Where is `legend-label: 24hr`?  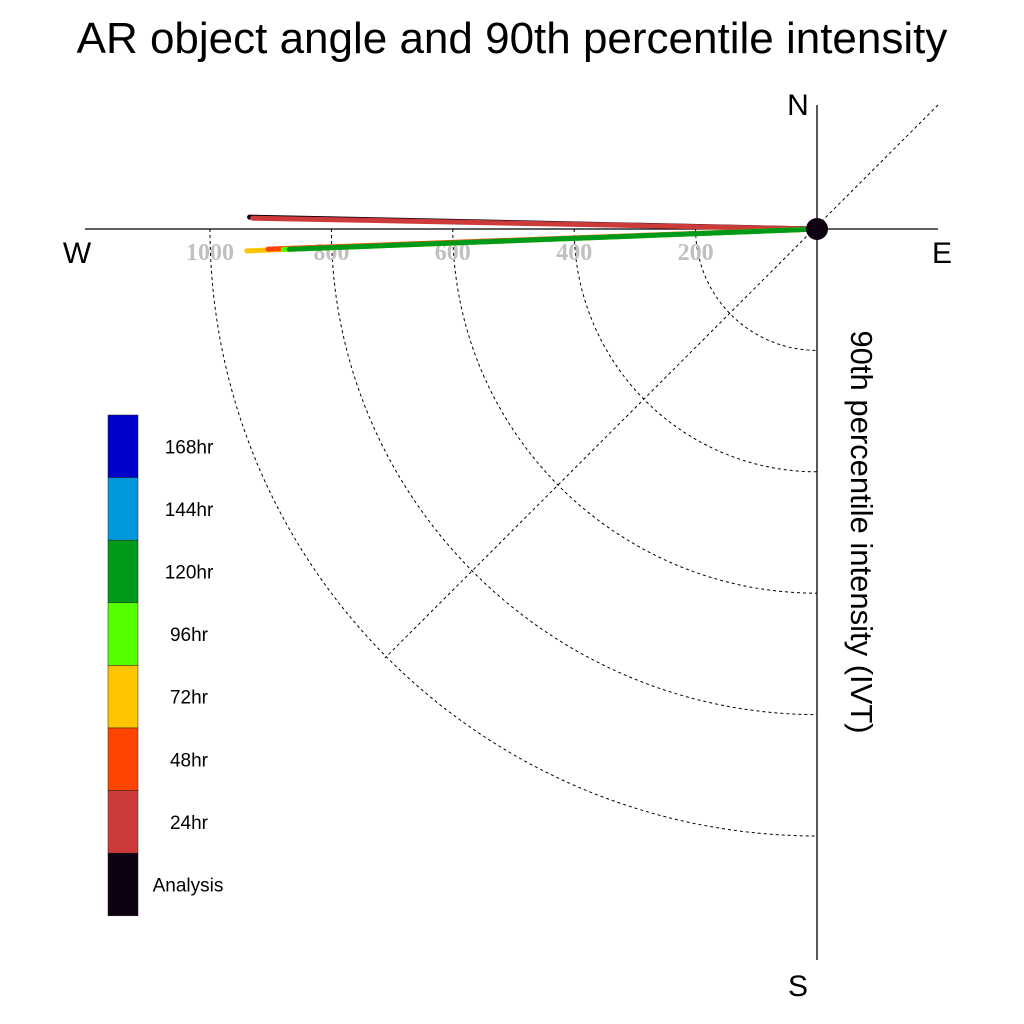 legend-label: 24hr is located at coordinates (189, 823).